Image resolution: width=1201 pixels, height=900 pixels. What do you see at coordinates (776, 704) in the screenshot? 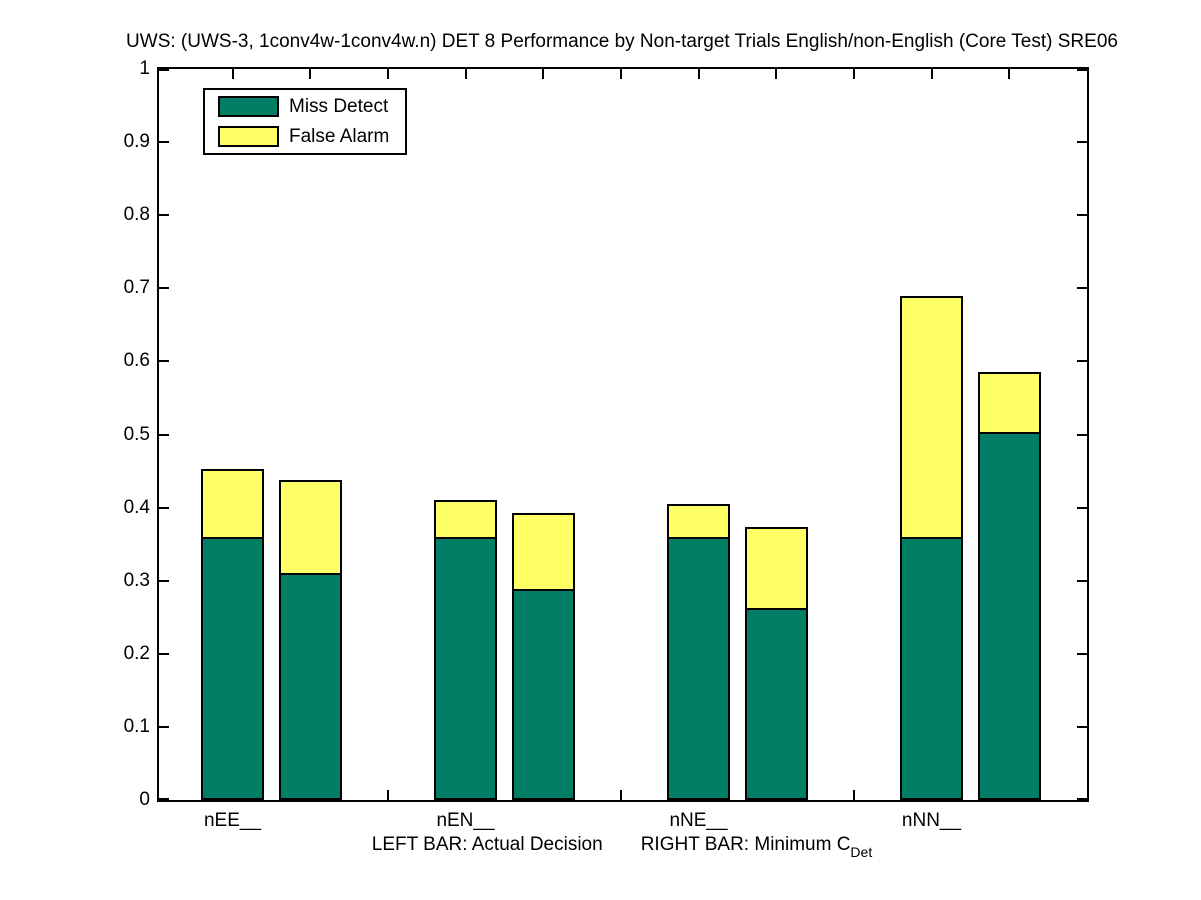
I see `bar-nNE-right-miss-detect` at bounding box center [776, 704].